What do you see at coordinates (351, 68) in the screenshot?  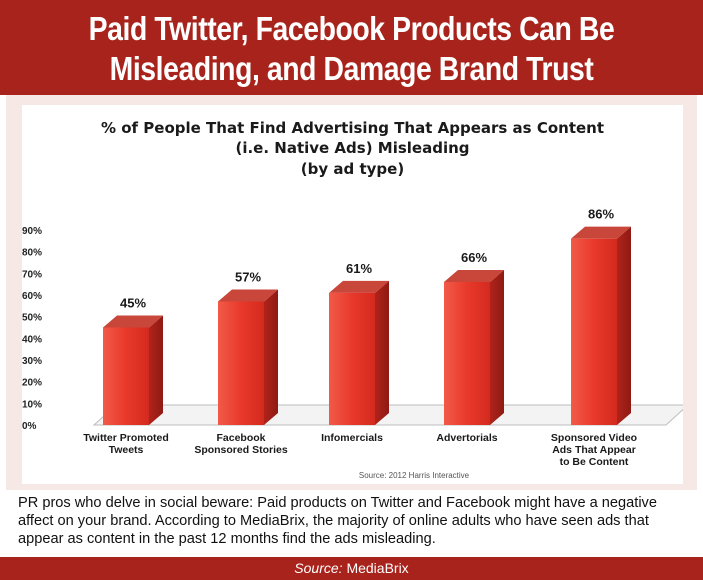 I see `headline-line-2: Misleading, and Damage Brand Trust` at bounding box center [351, 68].